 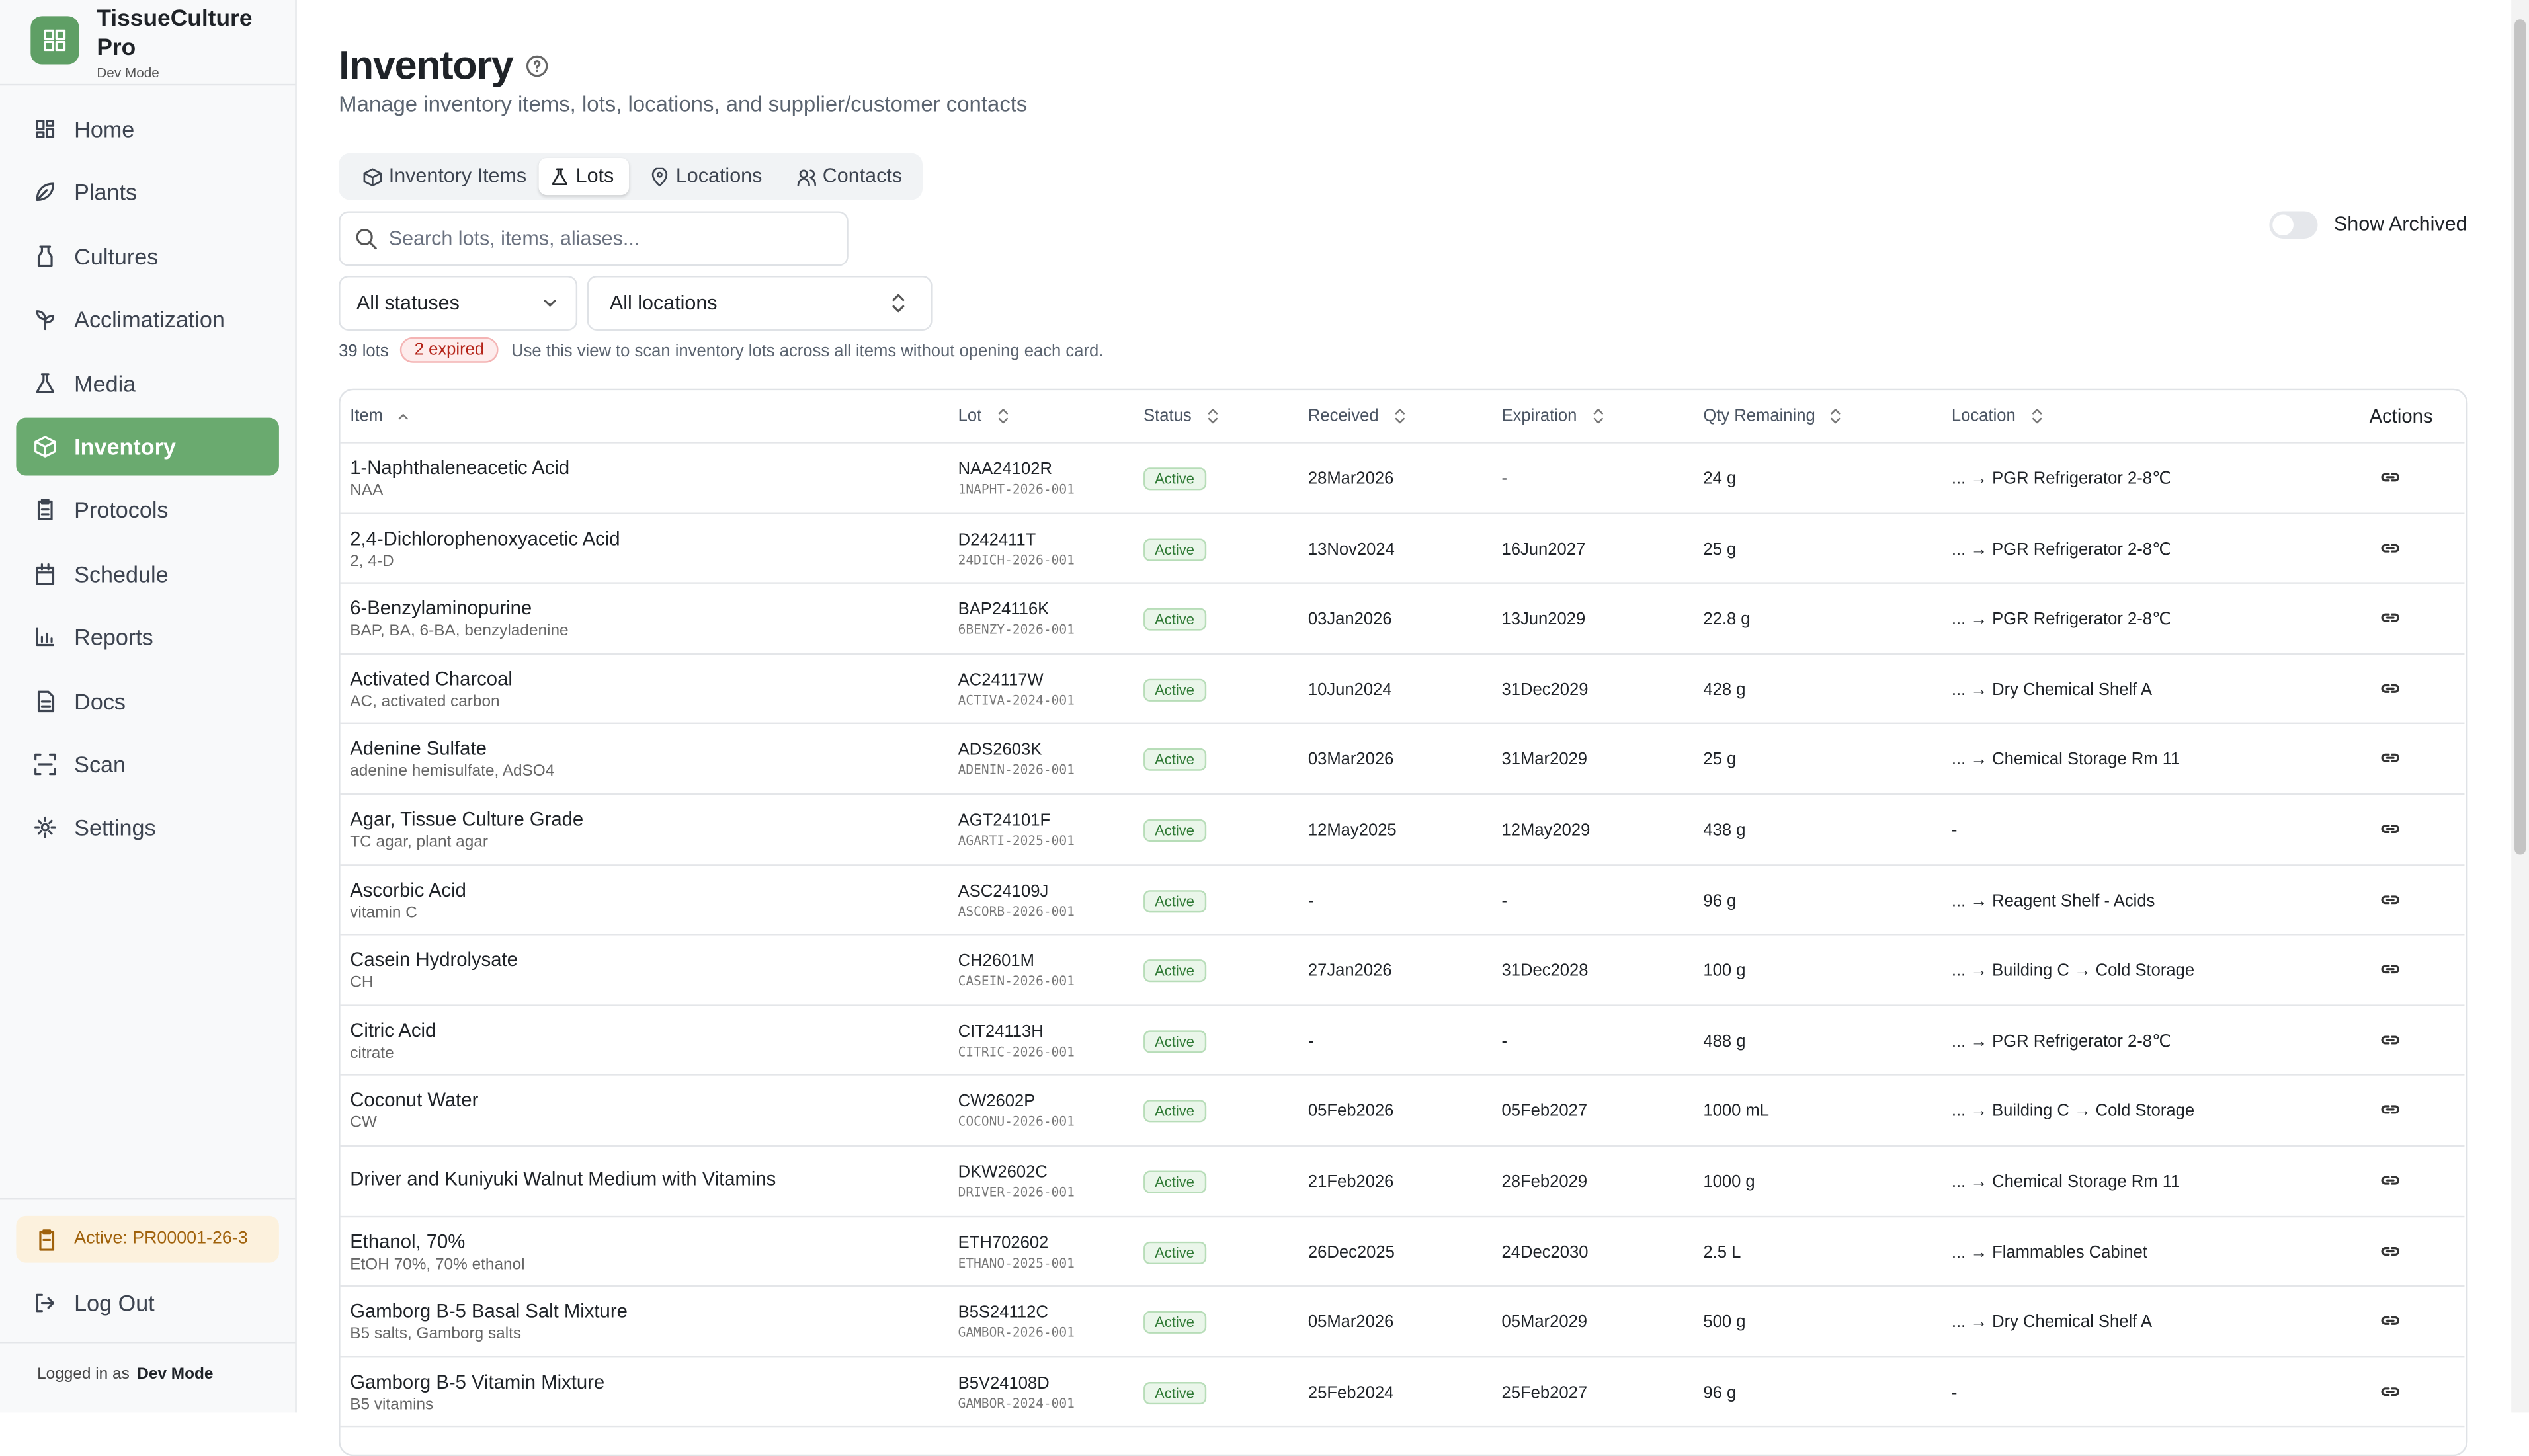 I want to click on sort-icon, so click(x=1213, y=416).